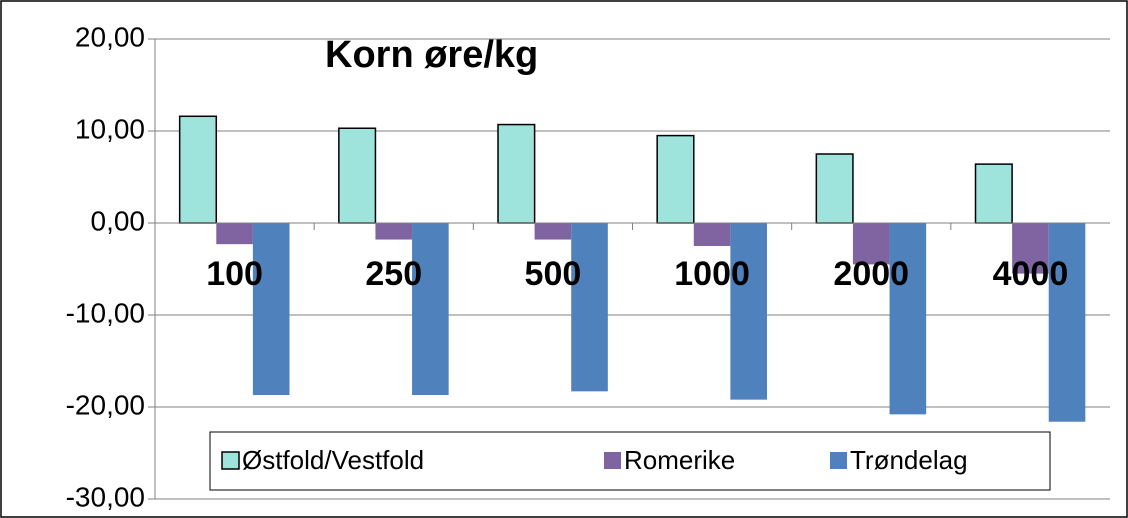 This screenshot has height=518, width=1128. Describe the element at coordinates (105, 312) in the screenshot. I see `y-tick-label: -10,00` at that location.